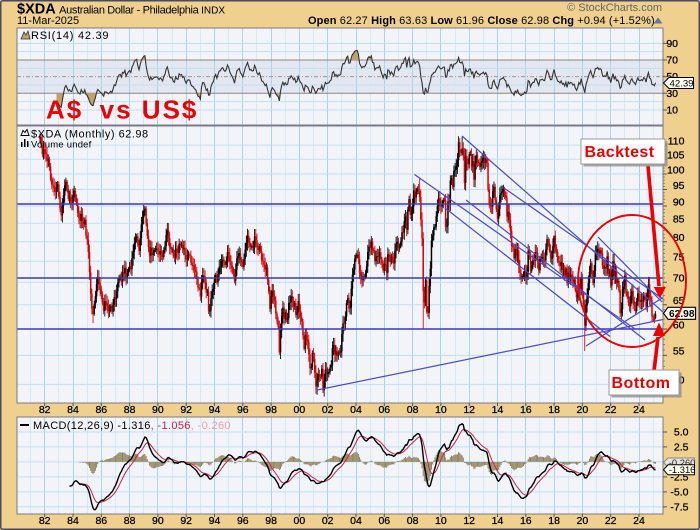  I want to click on svg-text: 105, so click(676, 156).